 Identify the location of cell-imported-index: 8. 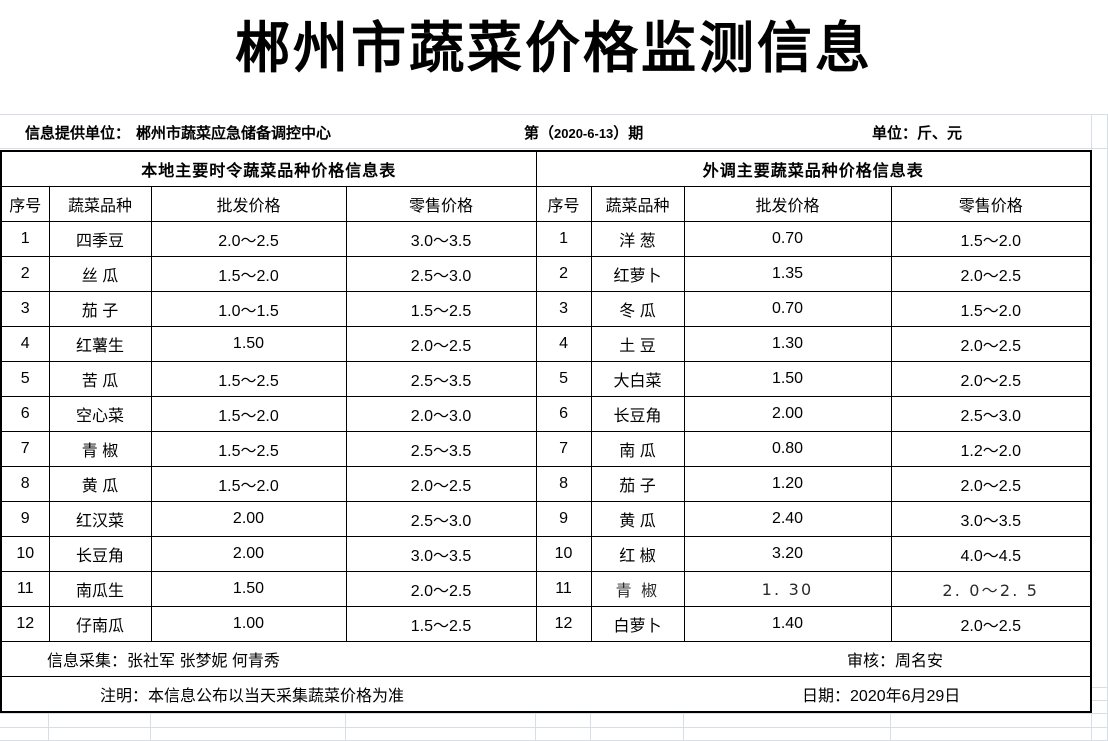
(563, 484).